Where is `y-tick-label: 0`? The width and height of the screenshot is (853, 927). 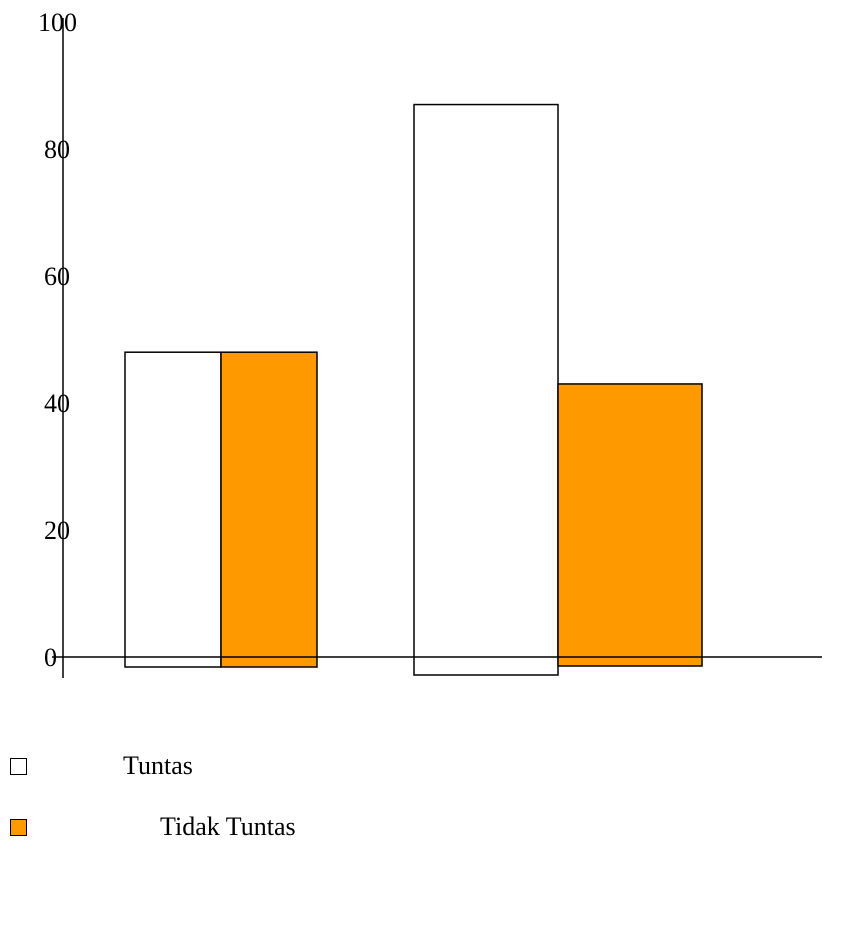
y-tick-label: 0 is located at coordinates (50, 657).